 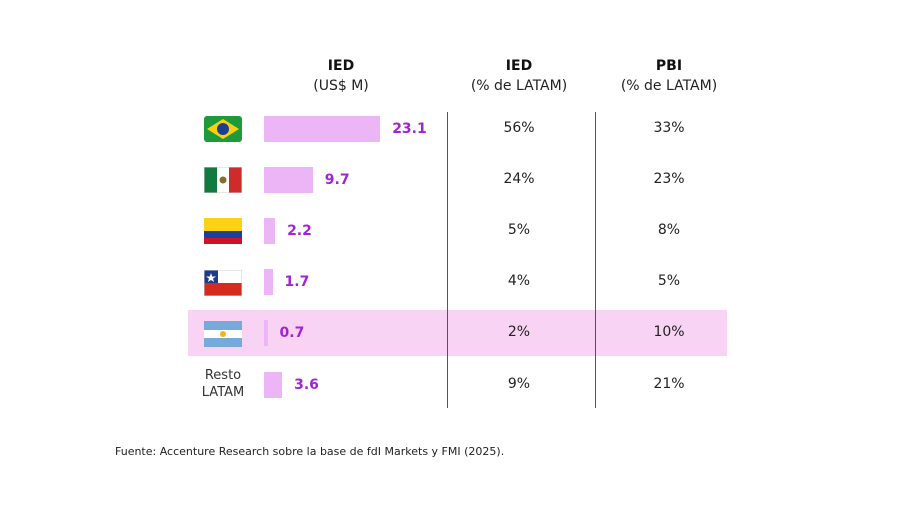 What do you see at coordinates (223, 283) in the screenshot?
I see `flag-chile` at bounding box center [223, 283].